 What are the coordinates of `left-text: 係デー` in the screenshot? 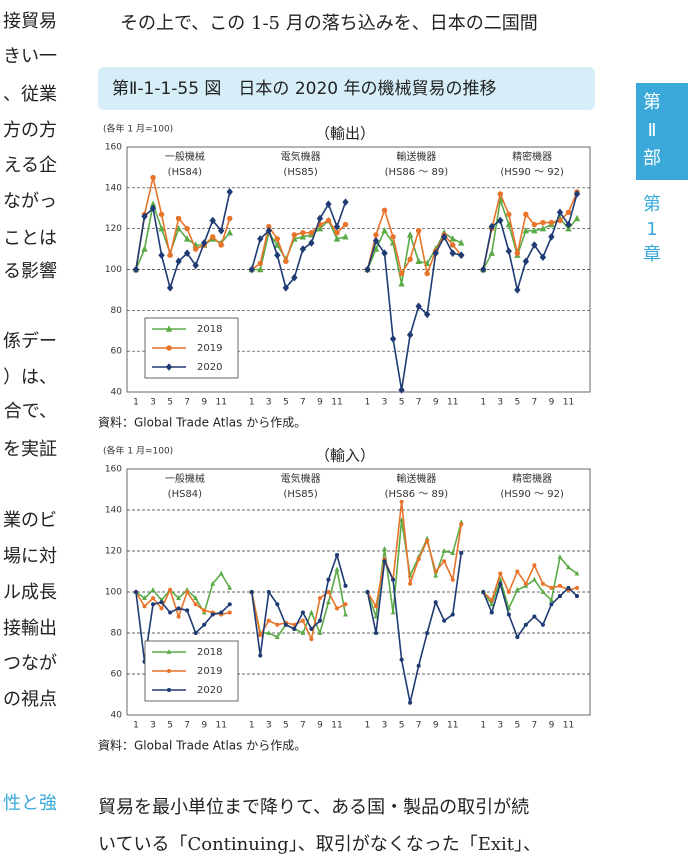 It's located at (30, 341).